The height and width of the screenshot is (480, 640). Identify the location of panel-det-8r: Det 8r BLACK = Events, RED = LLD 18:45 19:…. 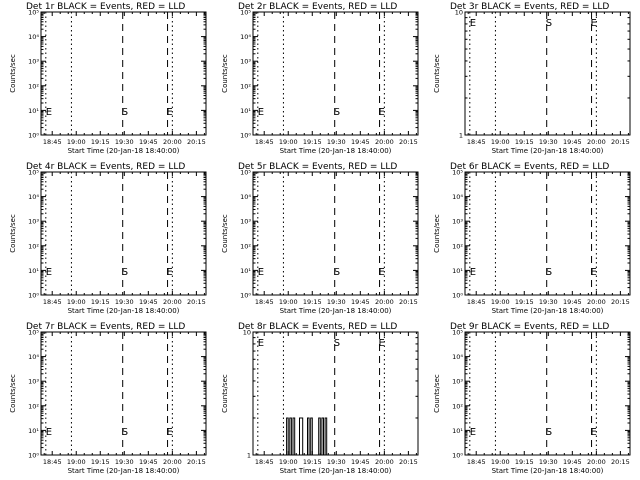
(320, 398).